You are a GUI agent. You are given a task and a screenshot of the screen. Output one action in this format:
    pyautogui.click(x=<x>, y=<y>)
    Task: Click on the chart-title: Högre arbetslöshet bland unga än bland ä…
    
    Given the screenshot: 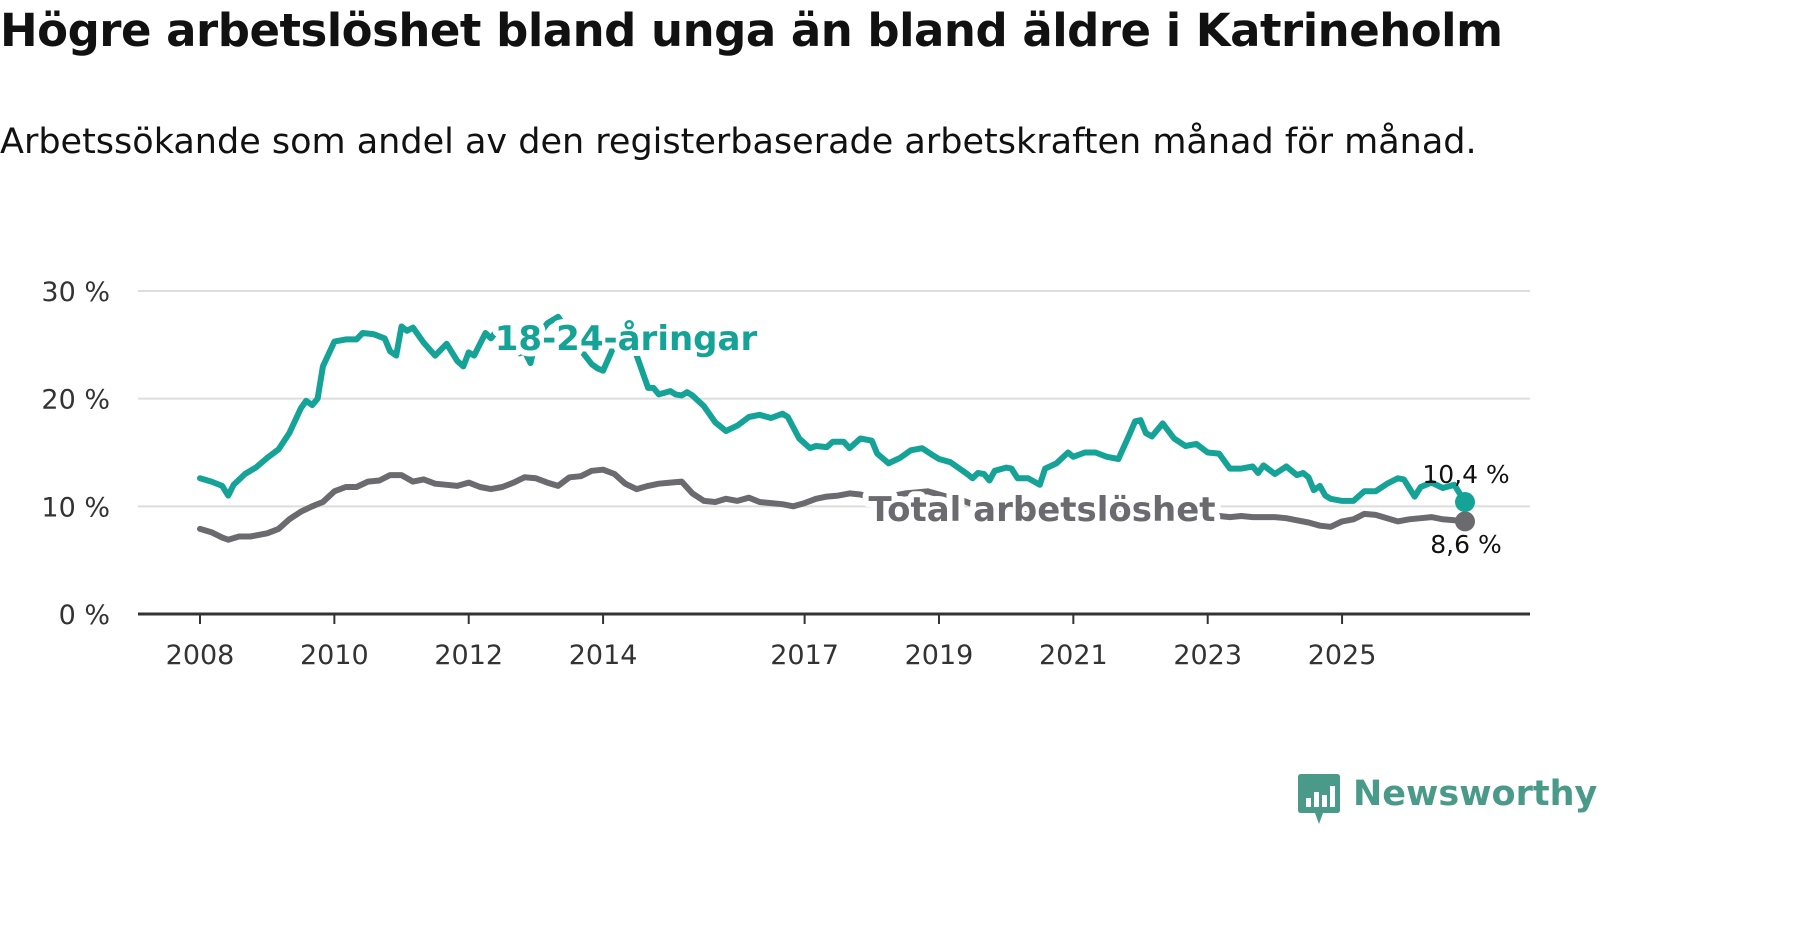 What is the action you would take?
    pyautogui.click(x=751, y=30)
    